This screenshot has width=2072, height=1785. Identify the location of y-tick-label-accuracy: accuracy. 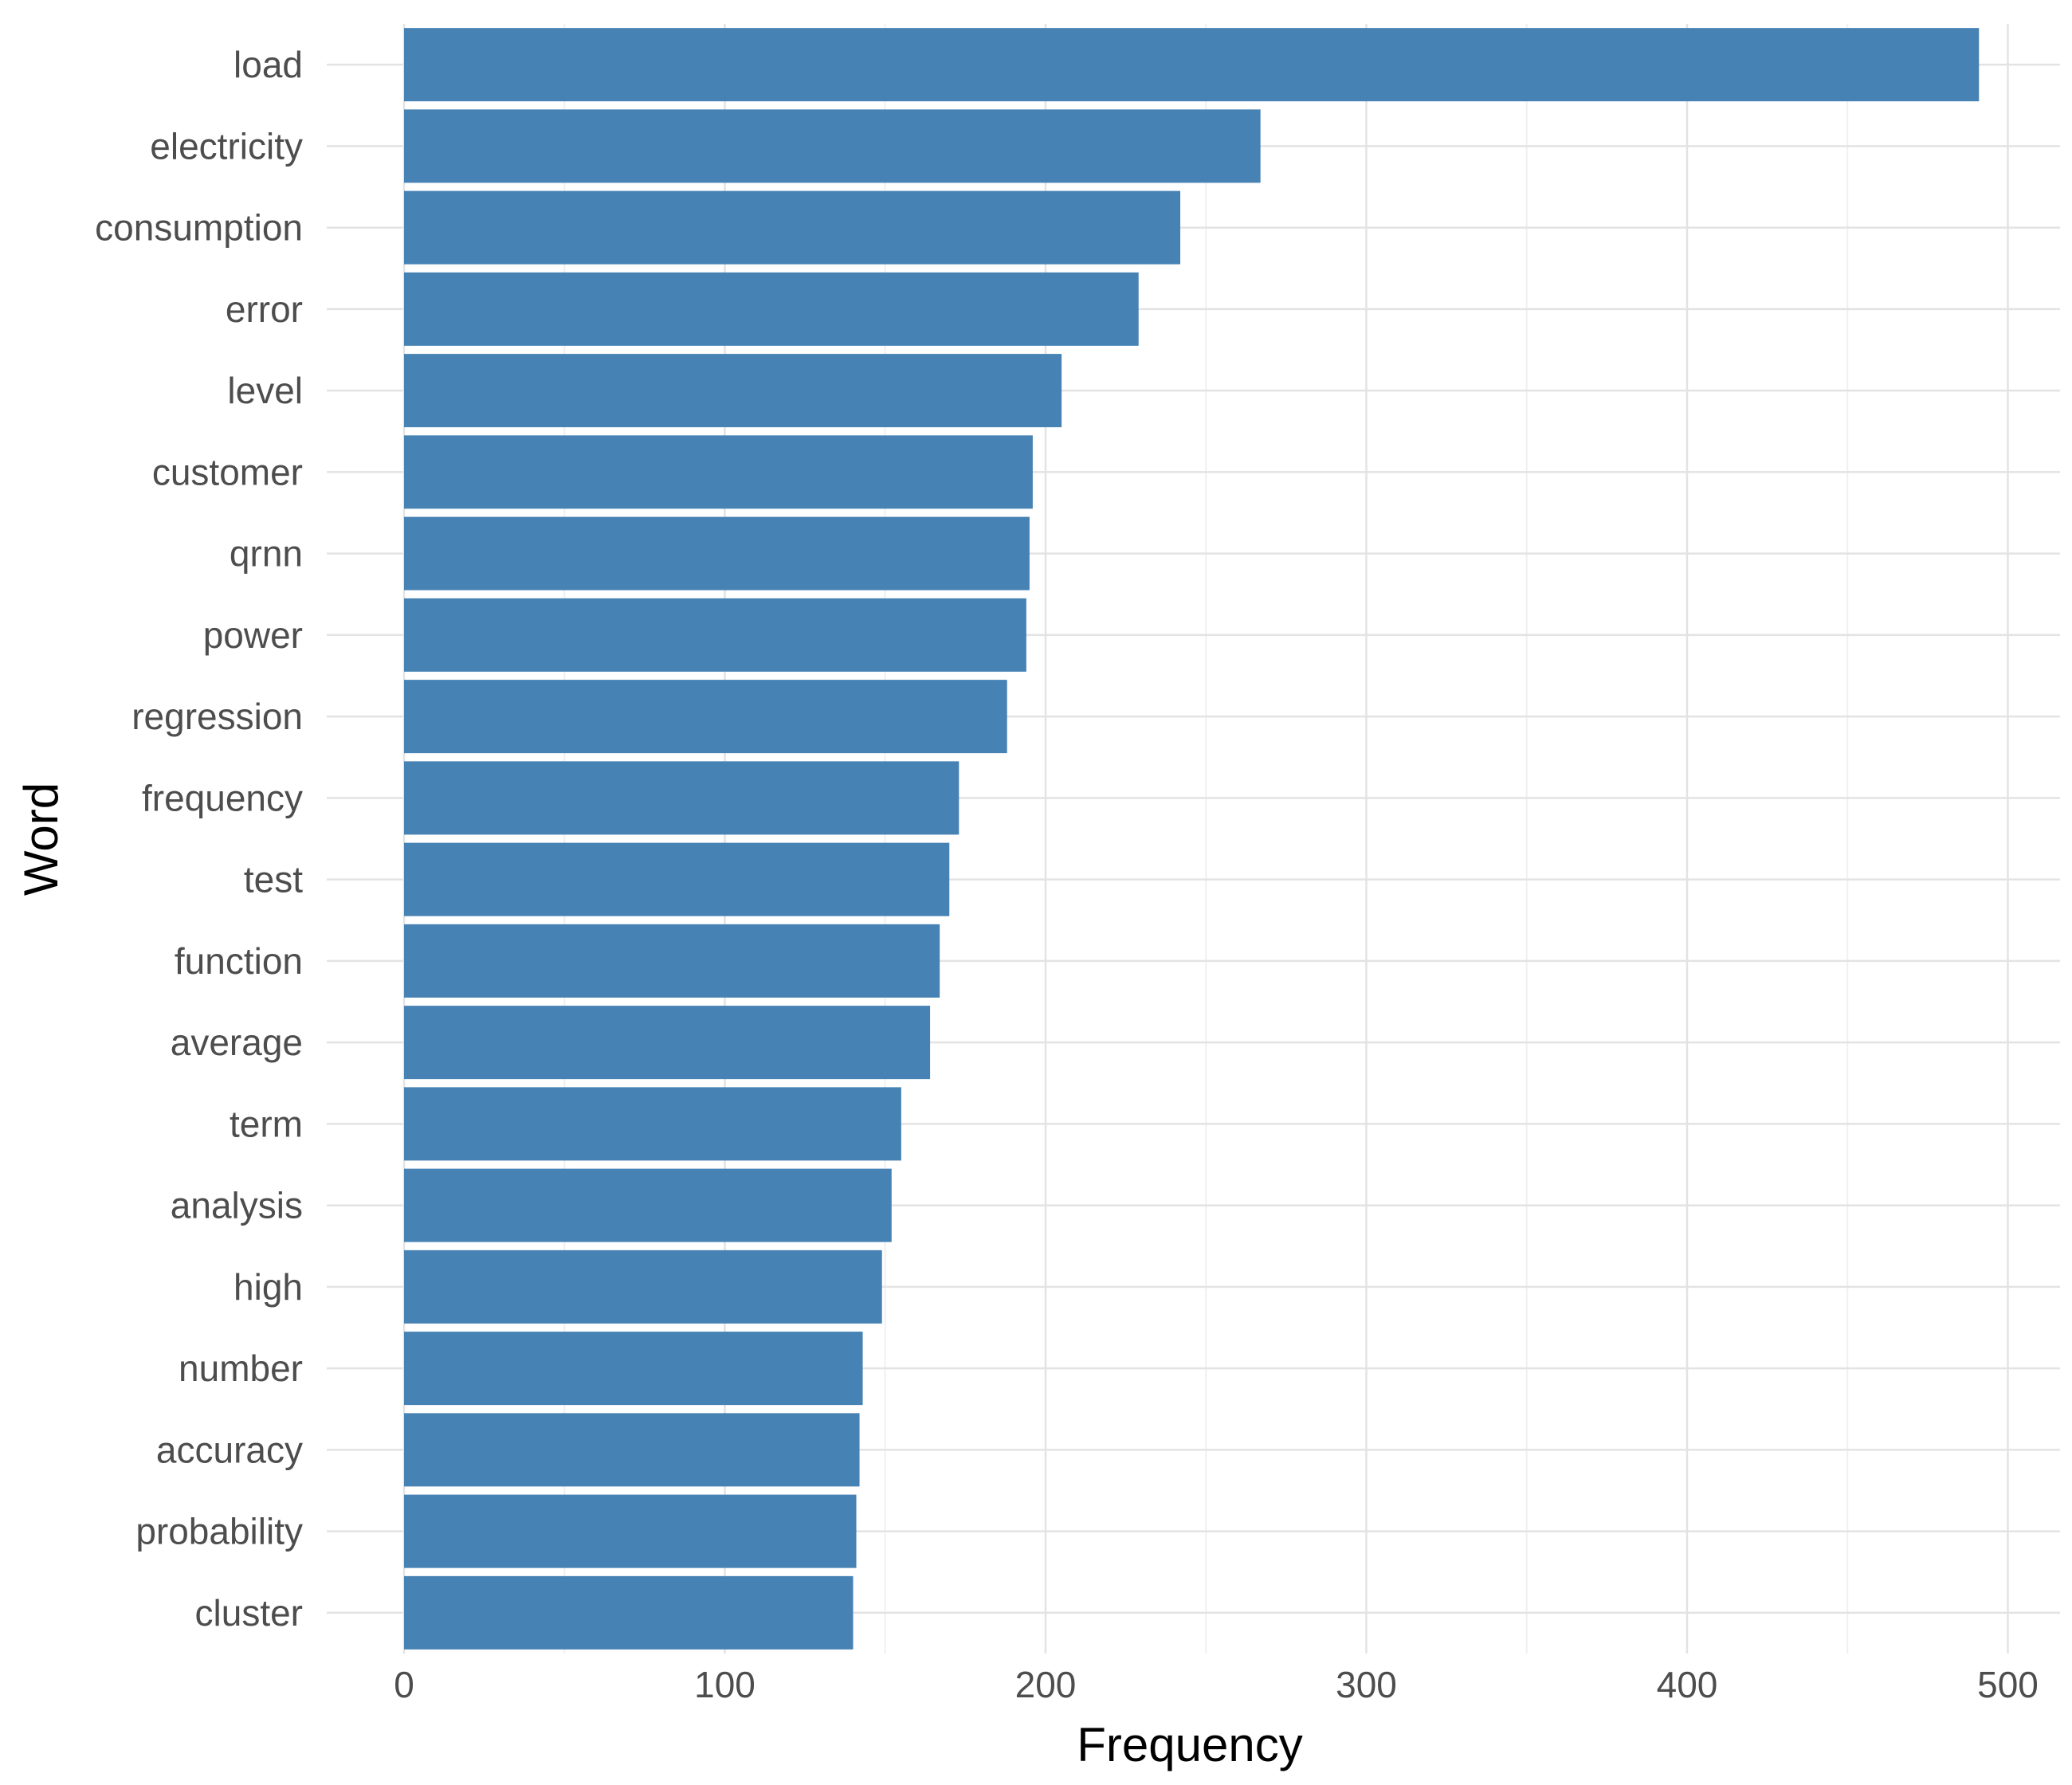
(229, 1449).